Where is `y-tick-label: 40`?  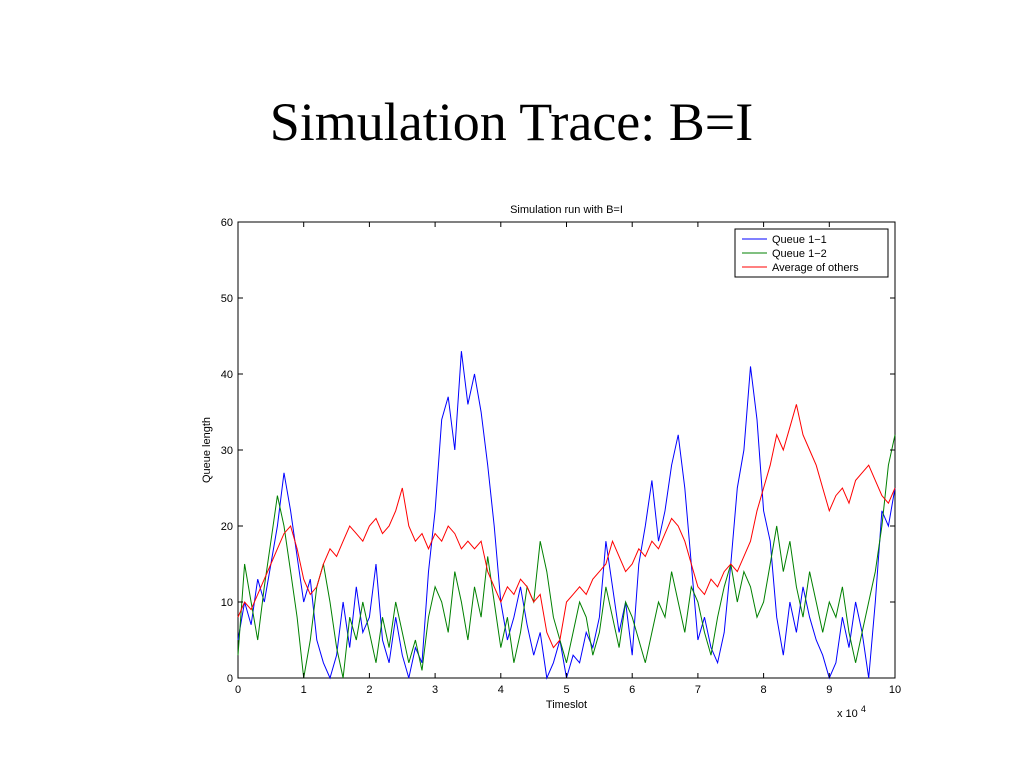
y-tick-label: 40 is located at coordinates (227, 375).